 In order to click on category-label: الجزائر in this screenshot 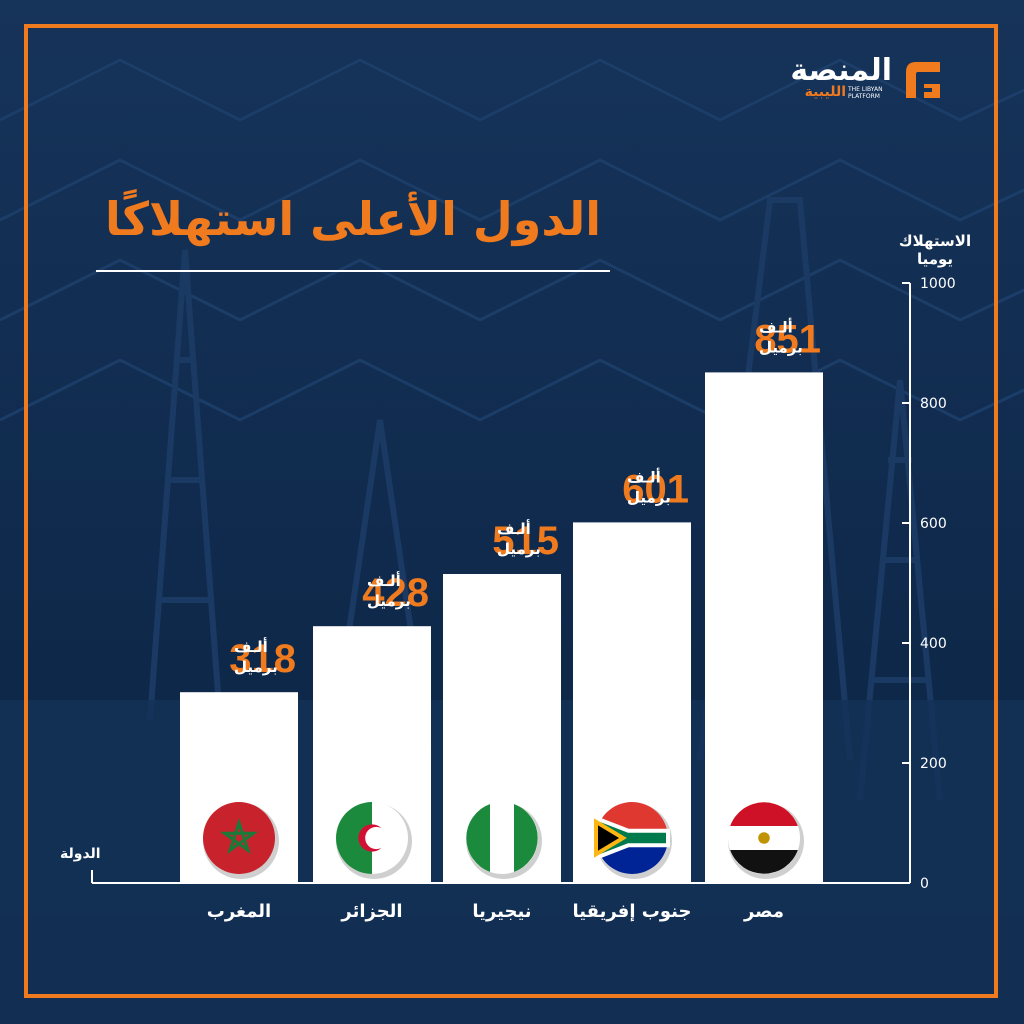, I will do `click(371, 911)`.